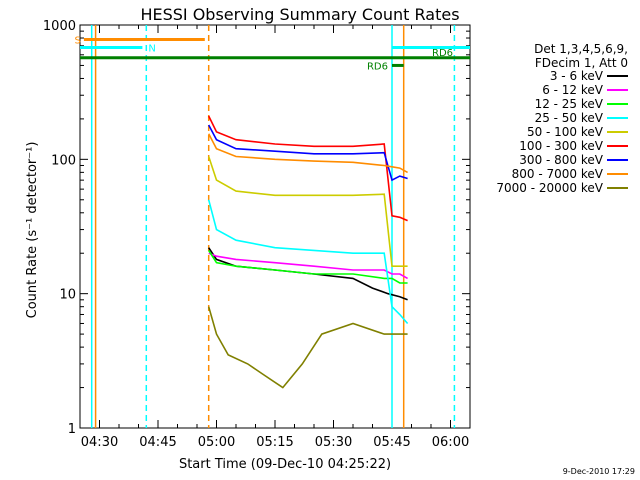  Describe the element at coordinates (59, 26) in the screenshot. I see `y-tick-label: 1000` at that location.